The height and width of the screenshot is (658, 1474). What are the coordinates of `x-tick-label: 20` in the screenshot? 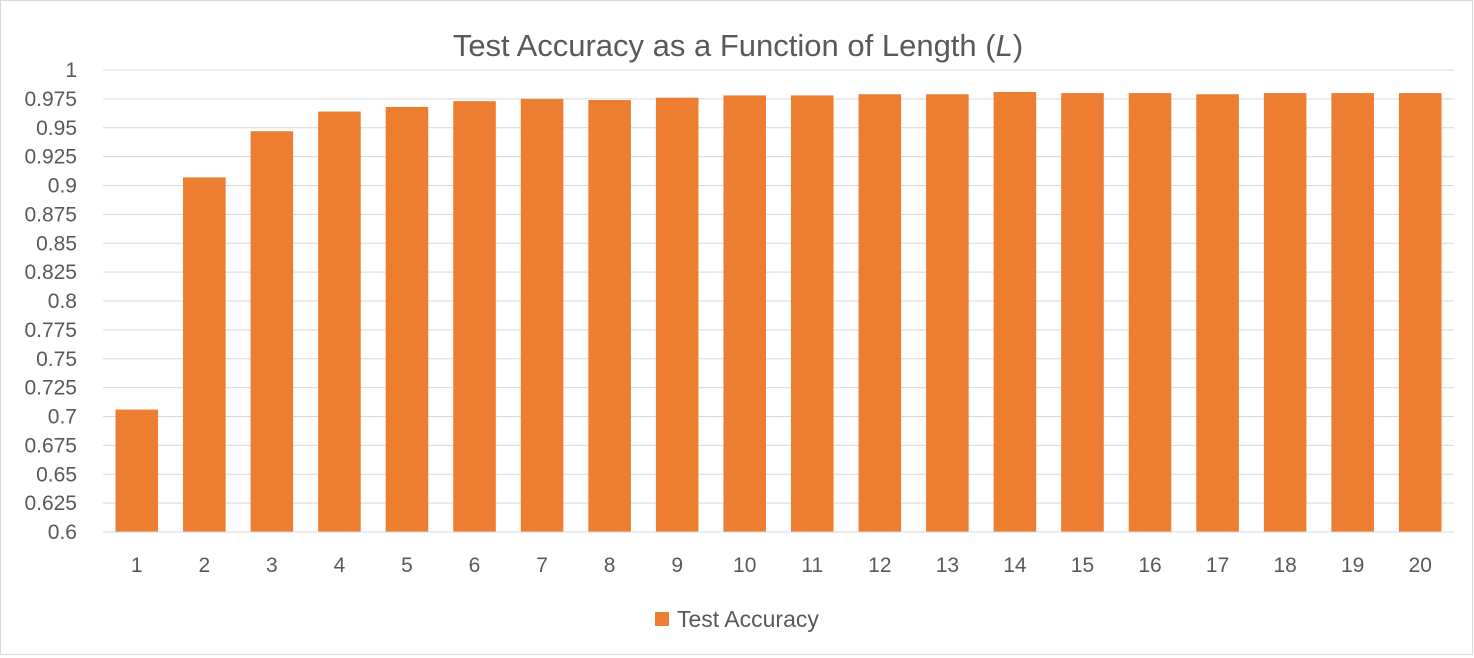 It's located at (1420, 565).